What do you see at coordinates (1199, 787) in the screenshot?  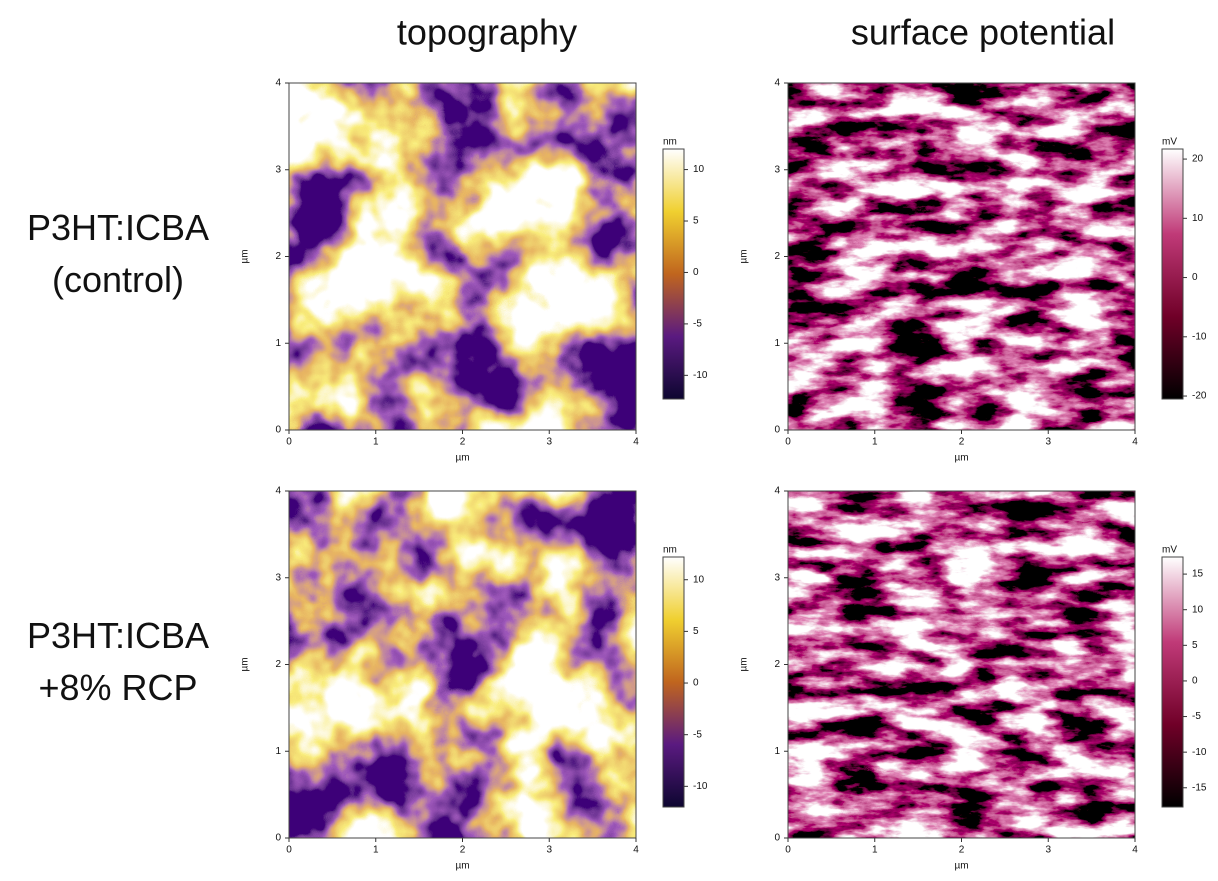 I see `colorbar-tick-label: -15` at bounding box center [1199, 787].